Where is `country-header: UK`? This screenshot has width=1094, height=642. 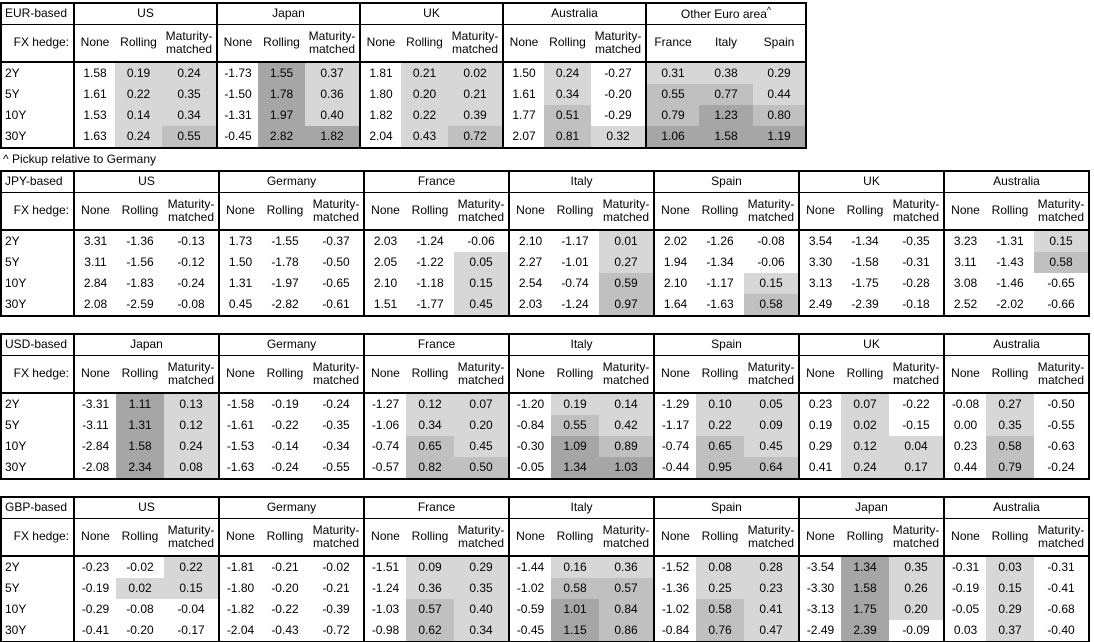
country-header: UK is located at coordinates (431, 14).